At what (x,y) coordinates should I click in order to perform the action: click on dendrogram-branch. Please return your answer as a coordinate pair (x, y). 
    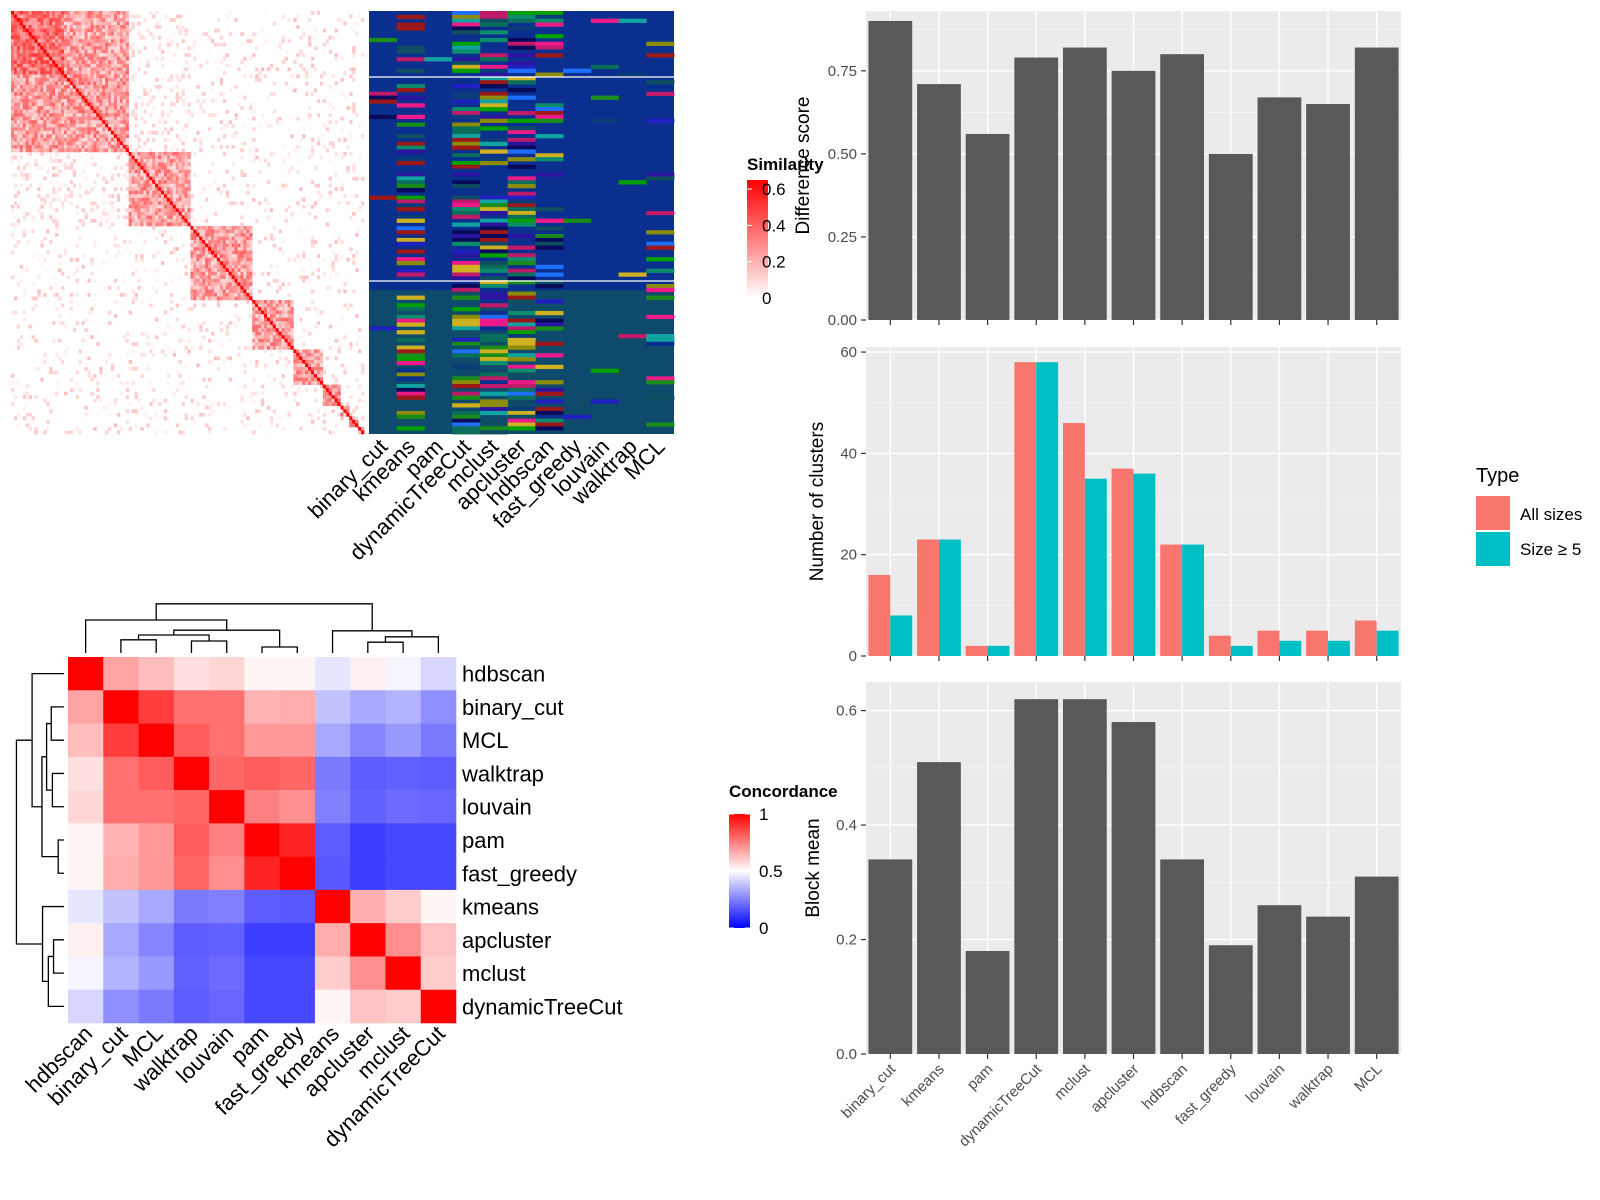
    Looking at the image, I should click on (58, 956).